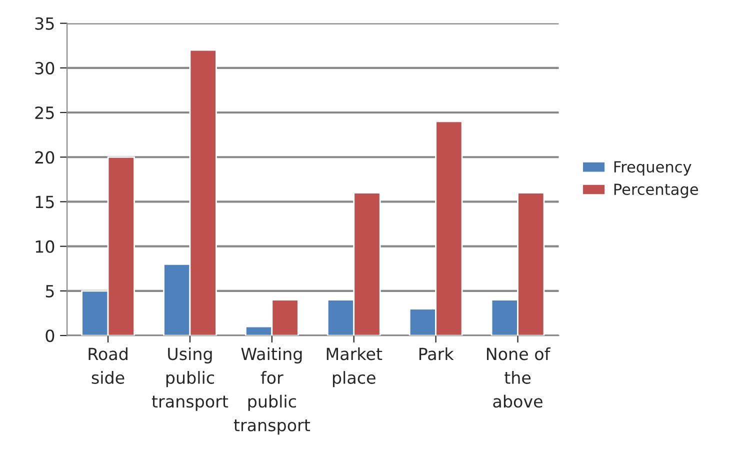 The height and width of the screenshot is (466, 745). I want to click on legend-label: Frequency, so click(653, 168).